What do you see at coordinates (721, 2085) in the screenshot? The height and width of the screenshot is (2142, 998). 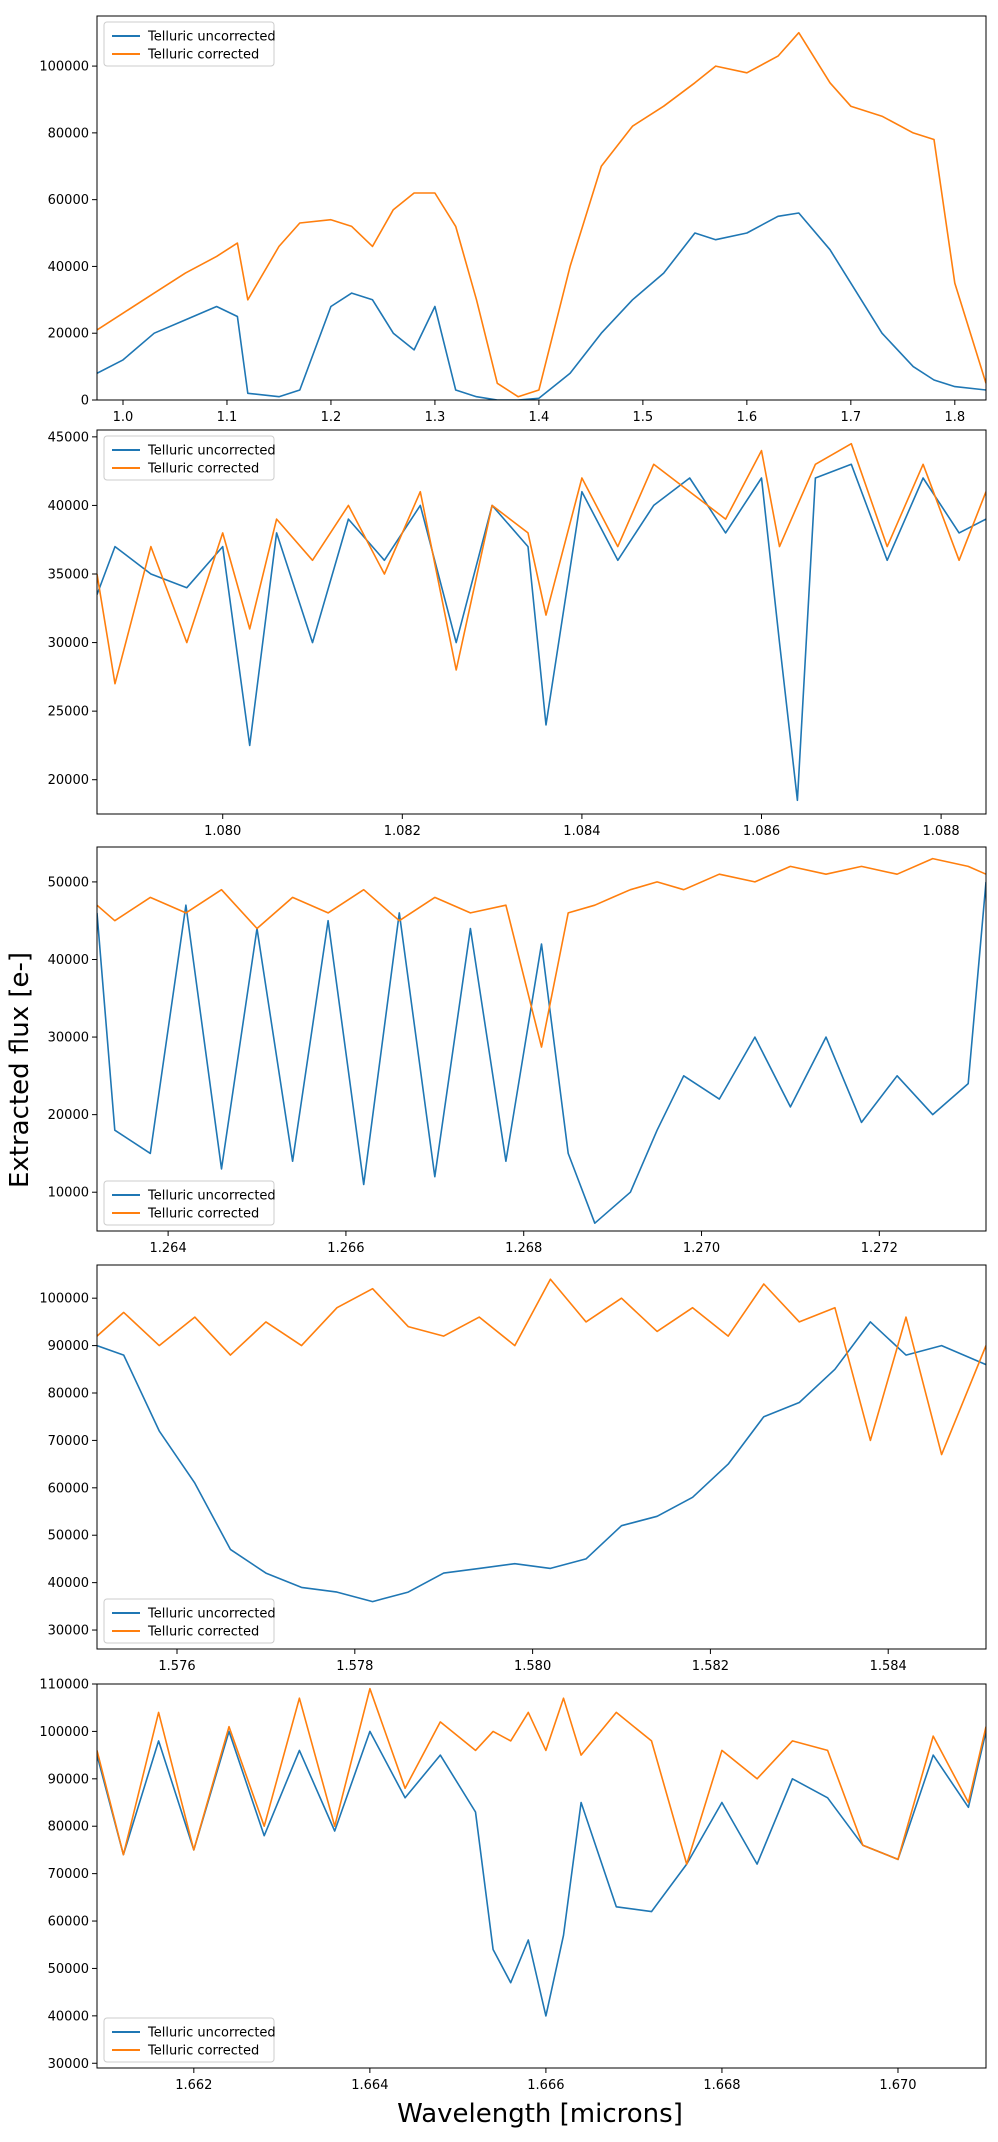 I see `x-tick-label: 1.668` at bounding box center [721, 2085].